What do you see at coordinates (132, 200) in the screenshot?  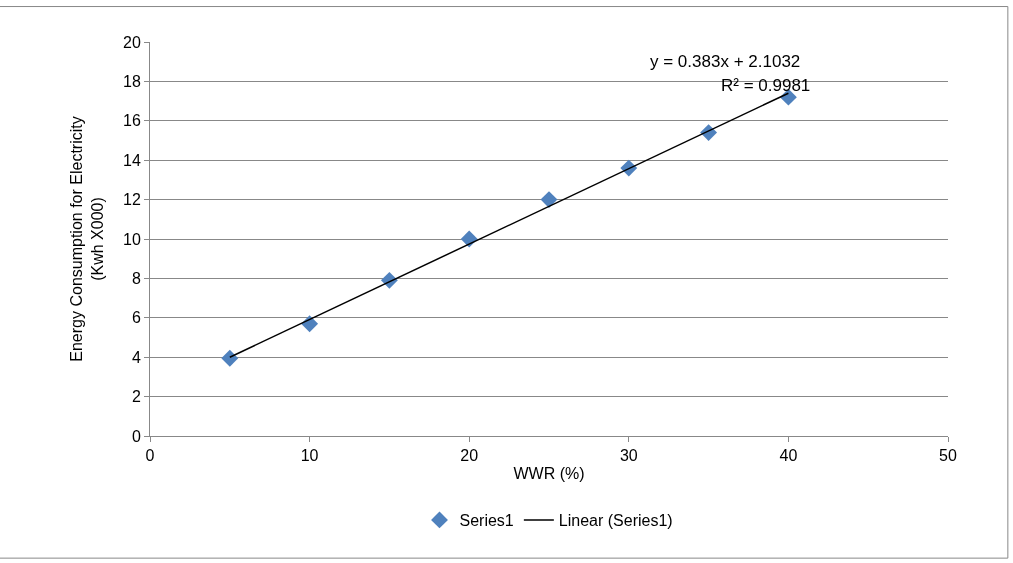 I see `y-tick-label: 12` at bounding box center [132, 200].